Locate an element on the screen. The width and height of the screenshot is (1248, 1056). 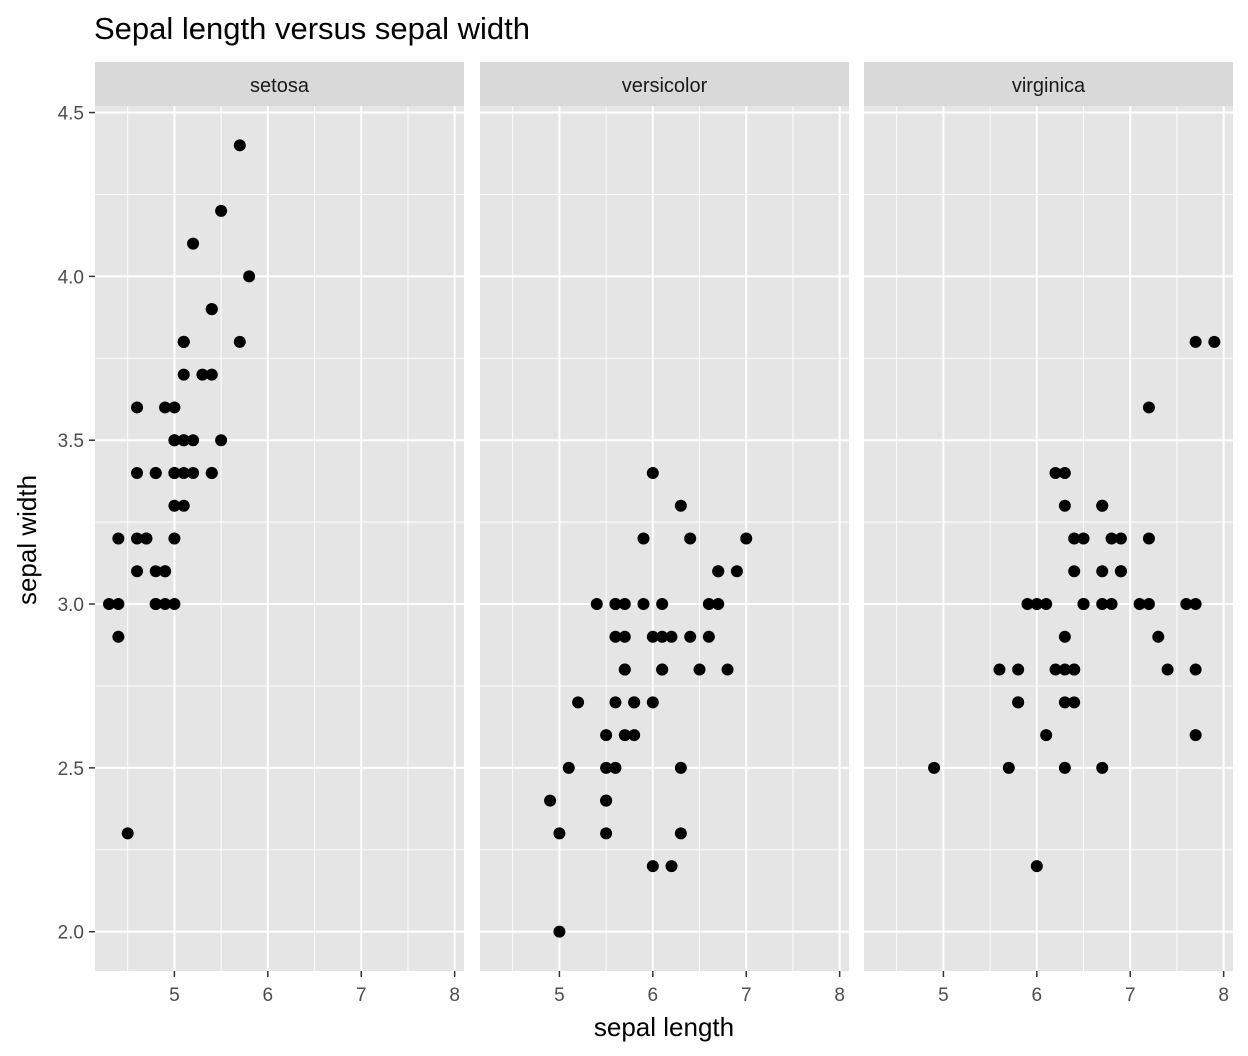
y-tick-label: 3.0 is located at coordinates (71, 605).